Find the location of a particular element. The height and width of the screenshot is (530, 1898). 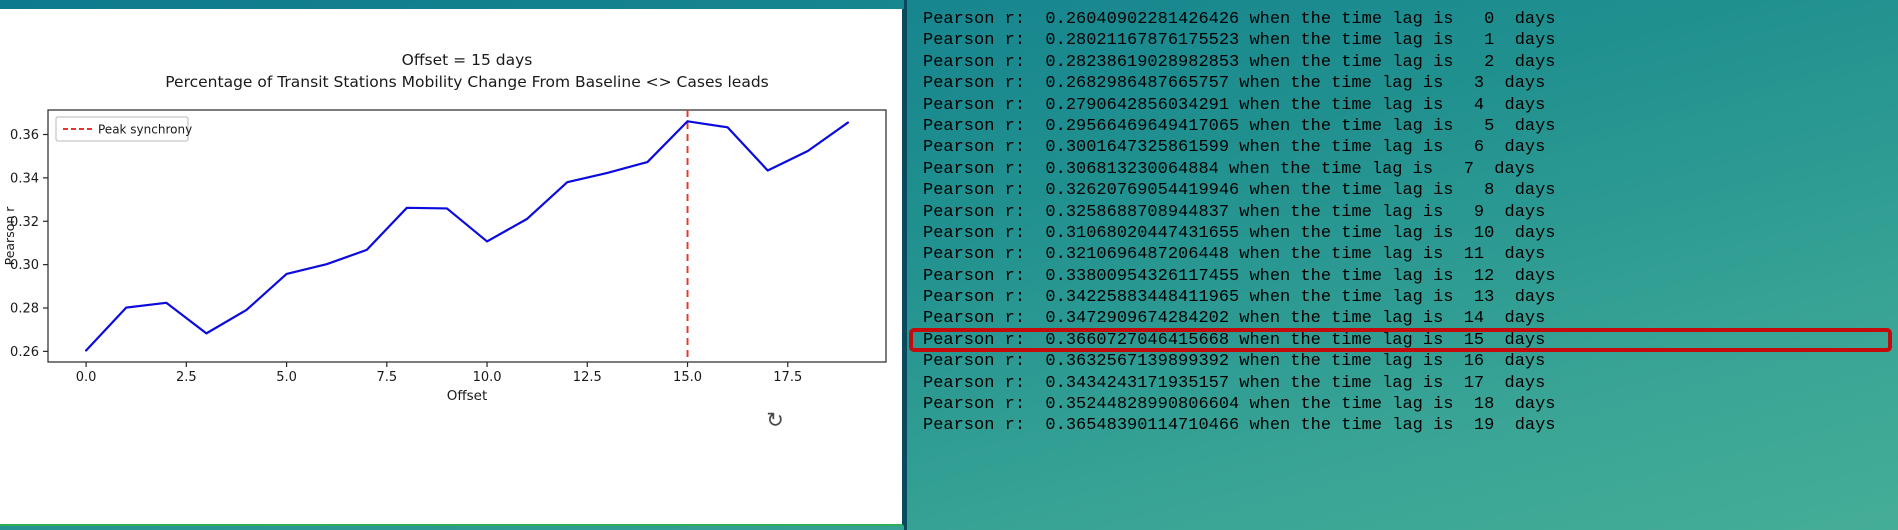

x-tick-label: 10.0 is located at coordinates (487, 377).